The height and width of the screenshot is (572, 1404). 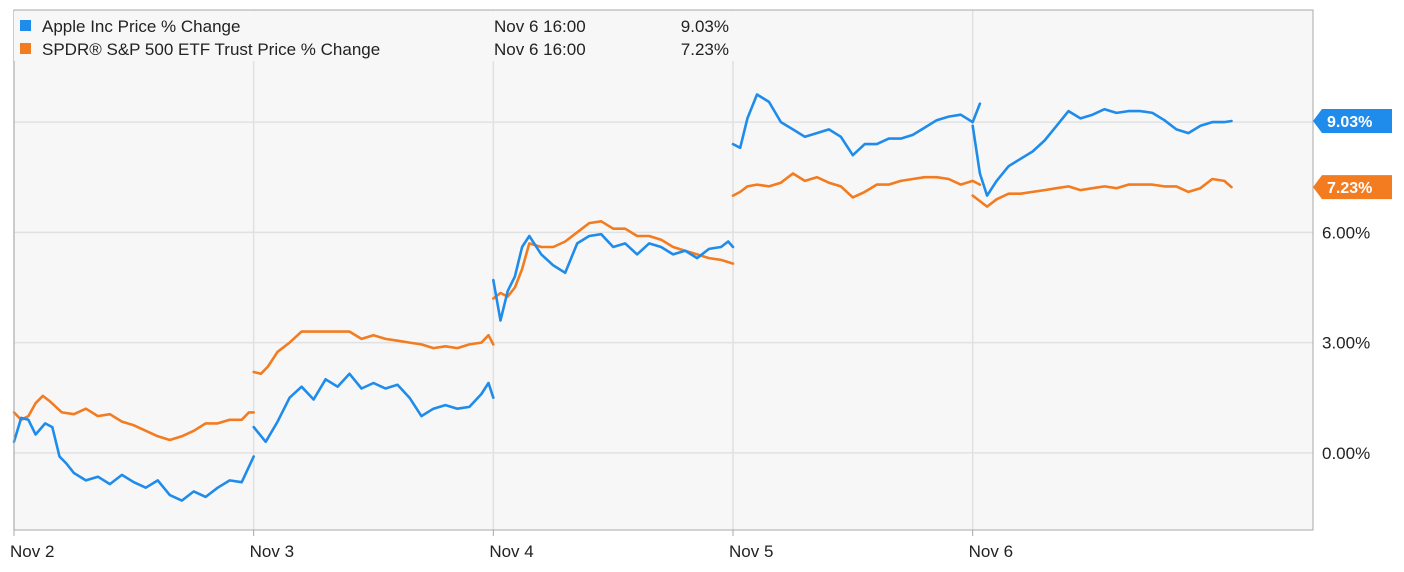 What do you see at coordinates (25, 48) in the screenshot?
I see `legend-swatch-spy` at bounding box center [25, 48].